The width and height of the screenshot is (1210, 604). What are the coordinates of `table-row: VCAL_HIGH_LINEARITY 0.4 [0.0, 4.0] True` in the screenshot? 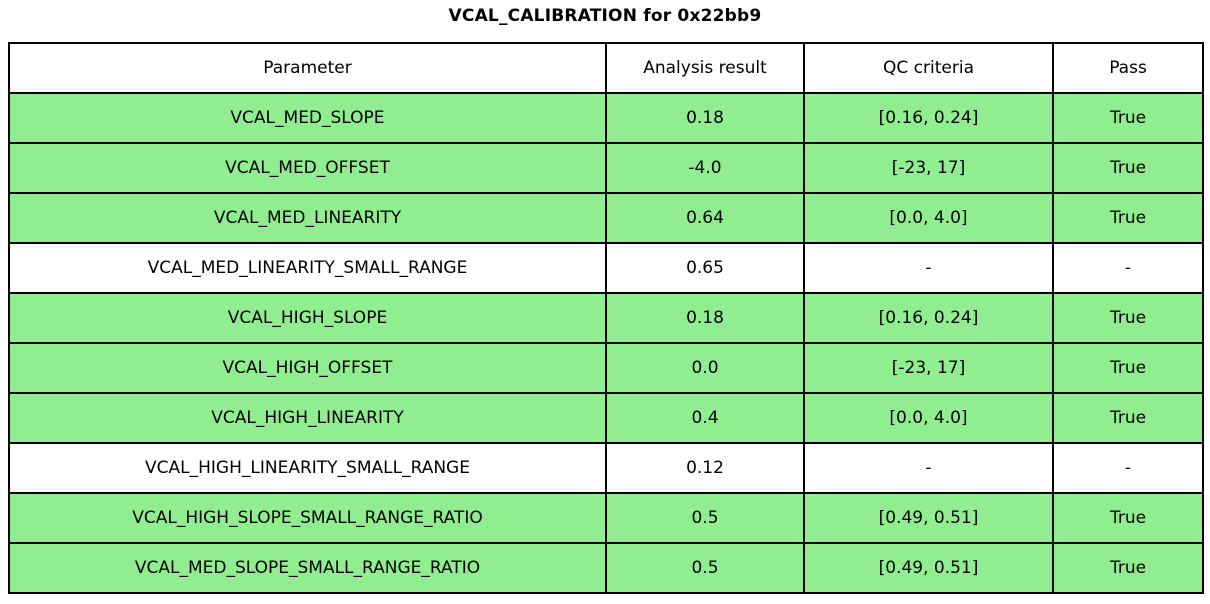 It's located at (606, 418).